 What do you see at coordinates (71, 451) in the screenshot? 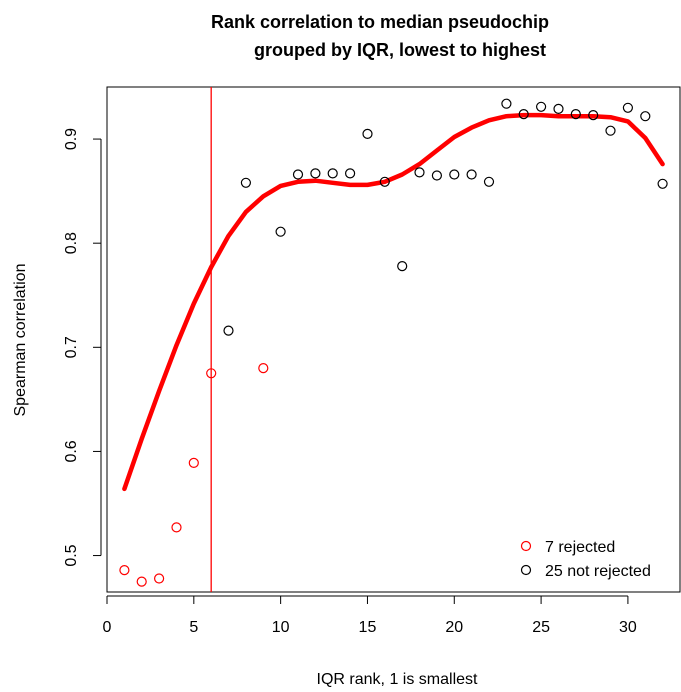
I see `y-tick-label-1: 0.6` at bounding box center [71, 451].